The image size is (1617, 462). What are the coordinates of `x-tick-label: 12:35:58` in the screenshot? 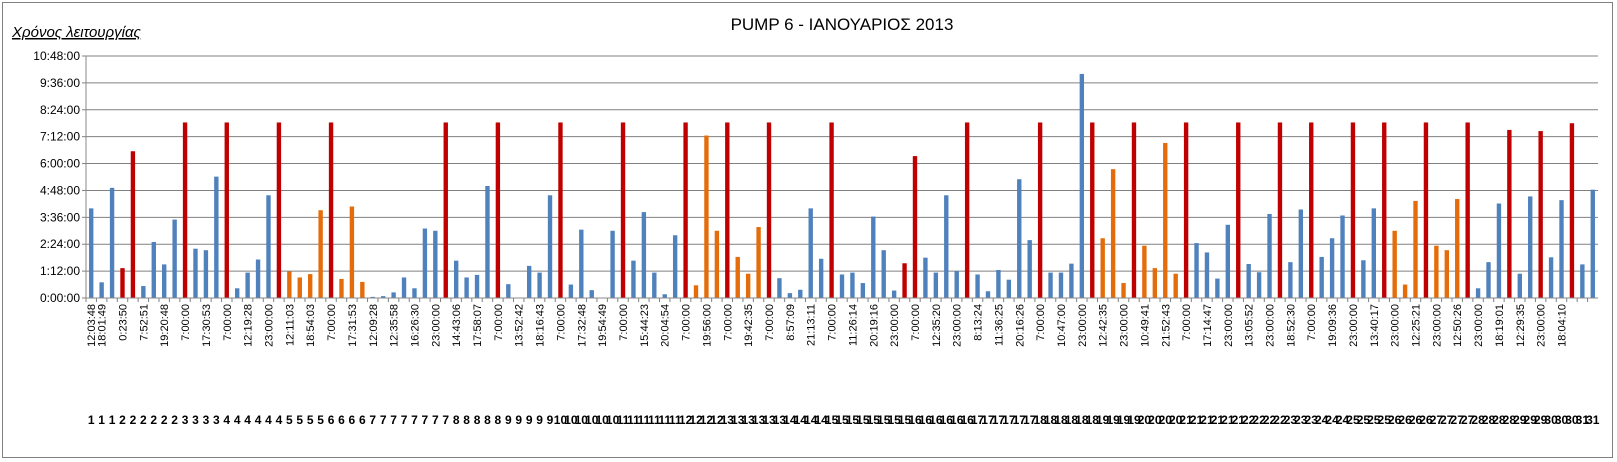 It's located at (395, 325).